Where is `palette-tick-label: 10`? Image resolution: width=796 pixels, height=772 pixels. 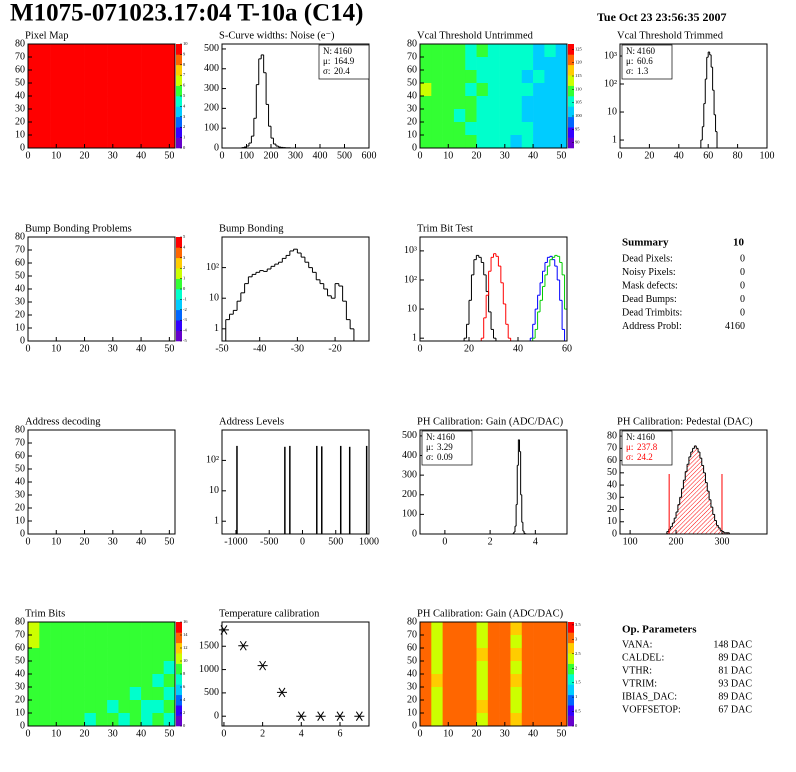
palette-tick-label: 10 is located at coordinates (185, 660).